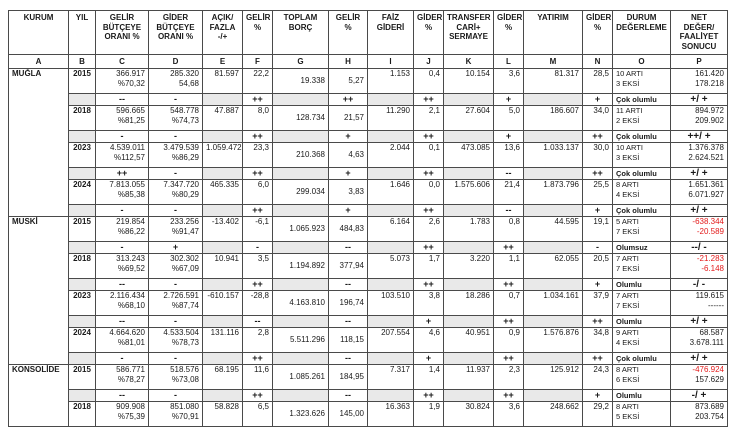 The image size is (733, 429). What do you see at coordinates (468, 229) in the screenshot?
I see `cell-k: 1.783` at bounding box center [468, 229].